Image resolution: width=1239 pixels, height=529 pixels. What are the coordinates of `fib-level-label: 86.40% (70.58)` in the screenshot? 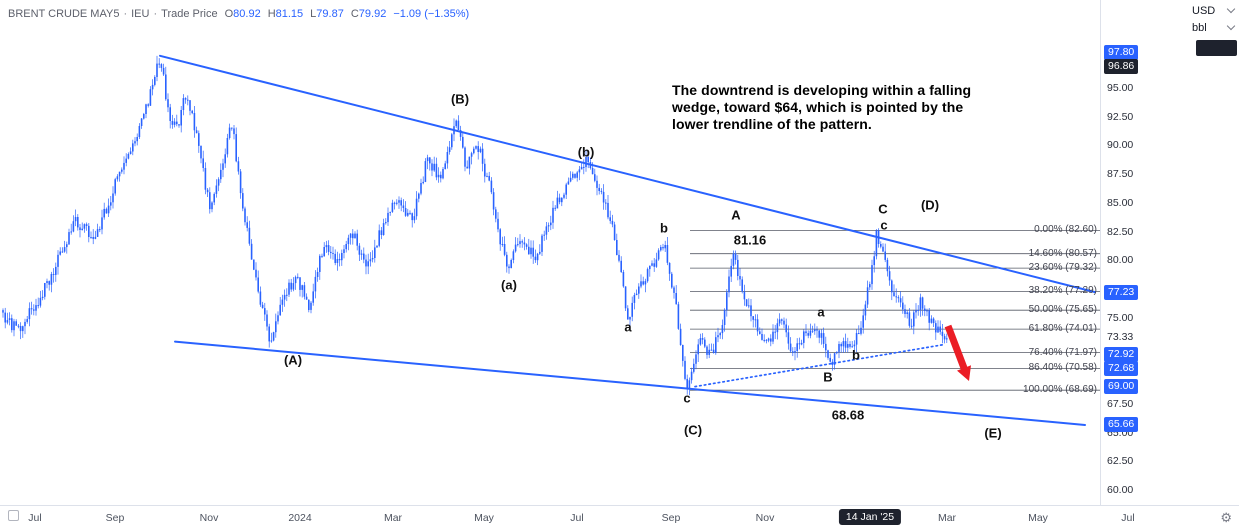 It's located at (1062, 368).